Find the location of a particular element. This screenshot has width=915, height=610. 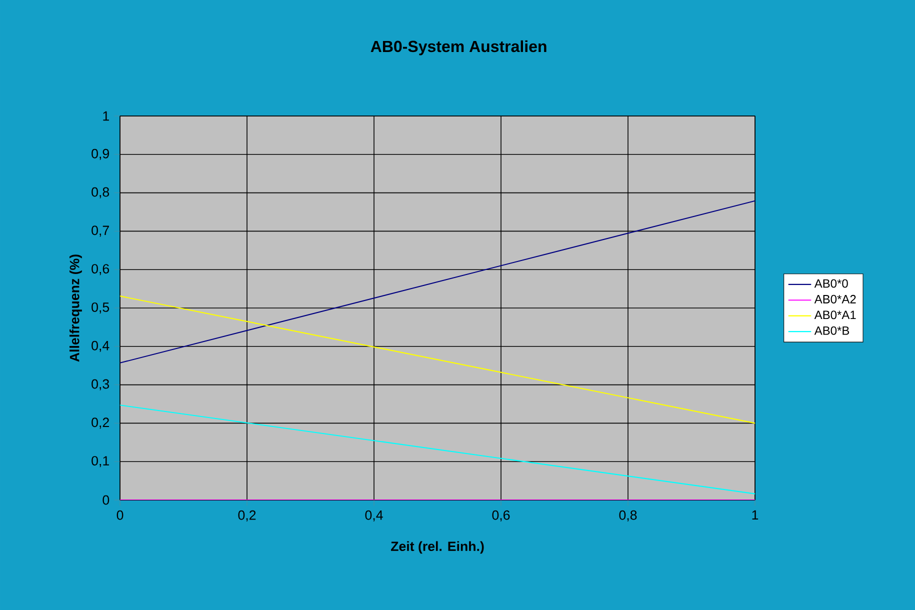

x-tick-label: 0,4 is located at coordinates (374, 516).